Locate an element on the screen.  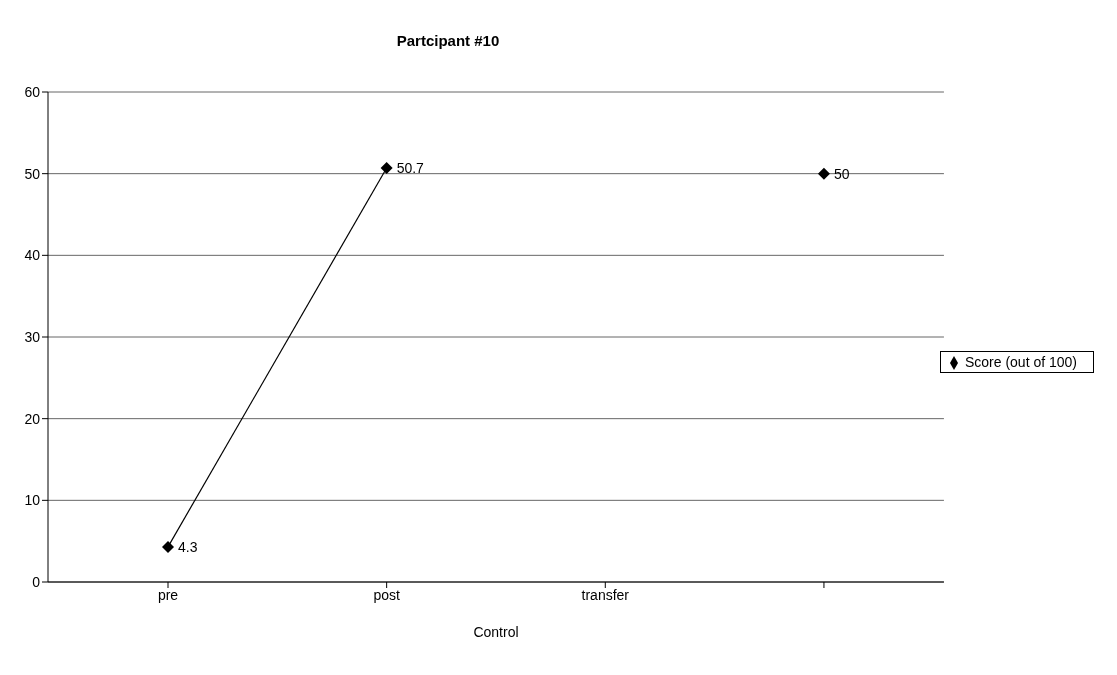
y-tick-label: 20 is located at coordinates (32, 418).